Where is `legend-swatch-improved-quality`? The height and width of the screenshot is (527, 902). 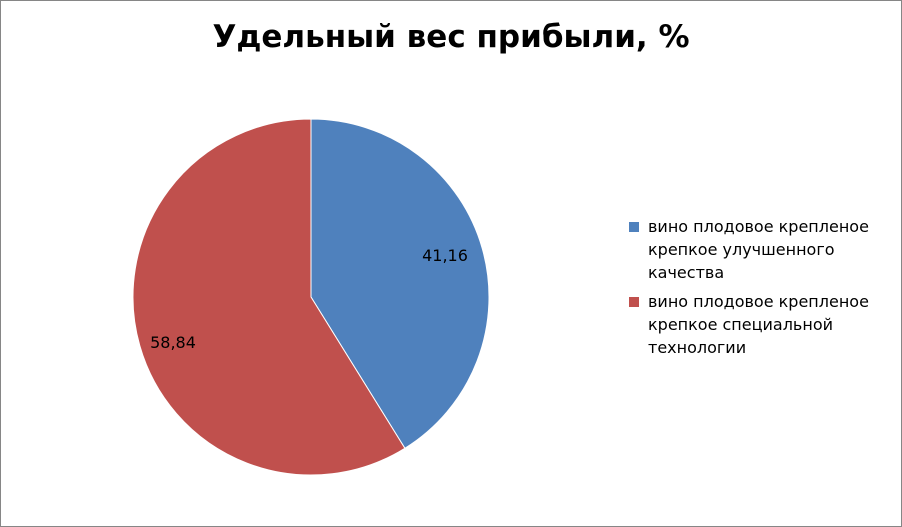 legend-swatch-improved-quality is located at coordinates (634, 227).